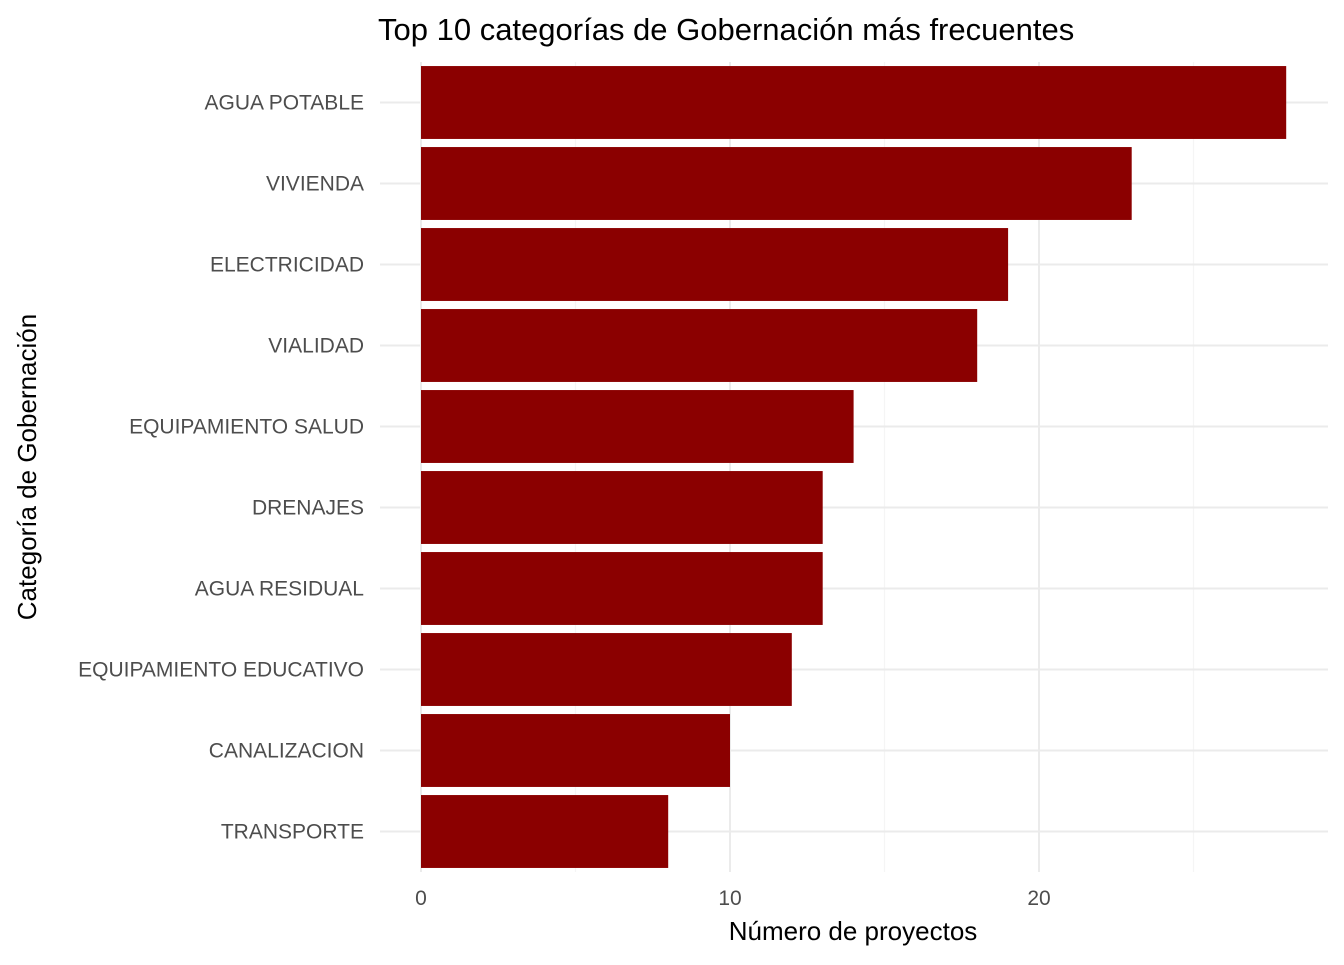 This screenshot has width=1344, height=965. What do you see at coordinates (285, 103) in the screenshot?
I see `y-tick-label: AGUA POTABLE` at bounding box center [285, 103].